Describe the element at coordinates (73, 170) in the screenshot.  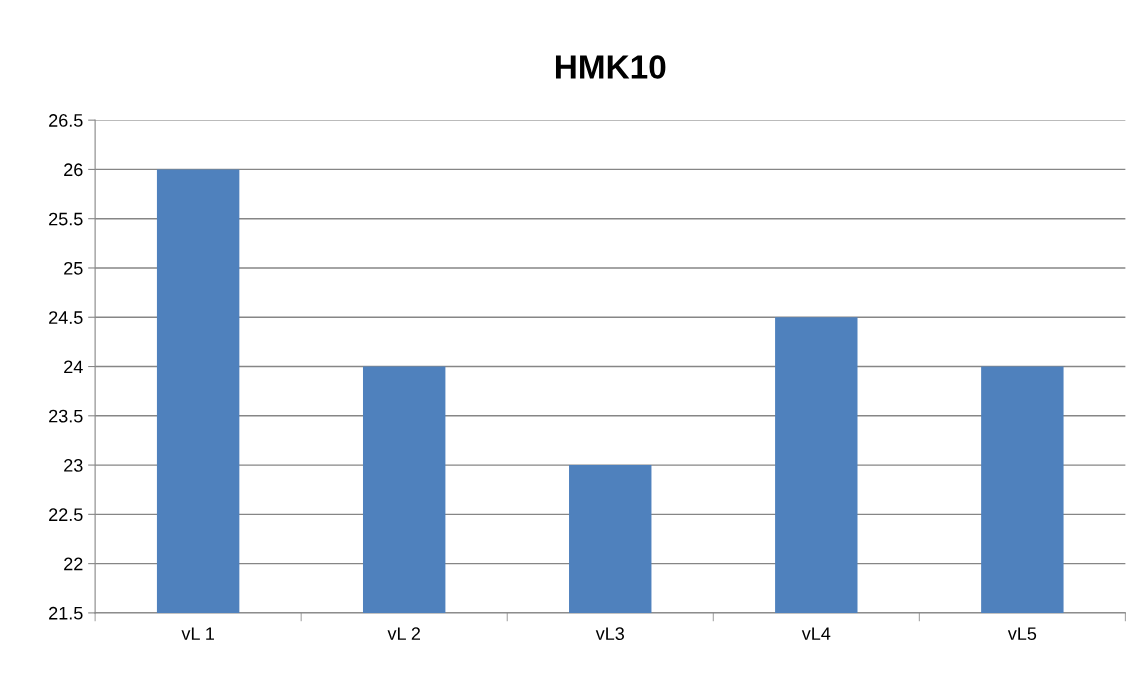
I see `y-tick-label: 26` at that location.